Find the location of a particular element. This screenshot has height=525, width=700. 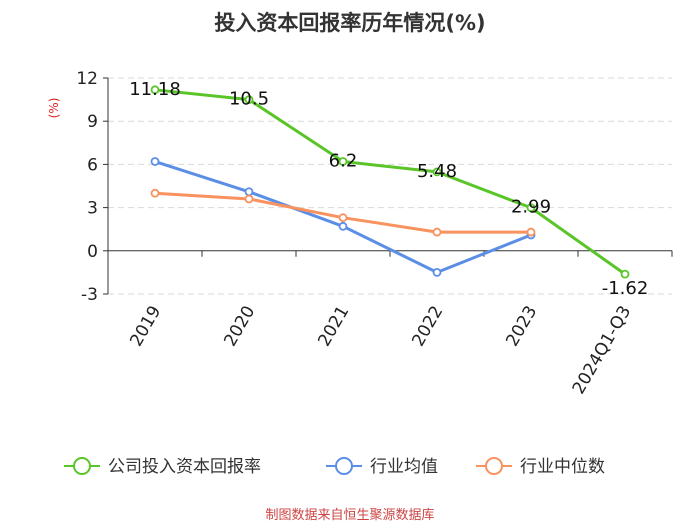

x-tick-label: 2019 is located at coordinates (145, 326).